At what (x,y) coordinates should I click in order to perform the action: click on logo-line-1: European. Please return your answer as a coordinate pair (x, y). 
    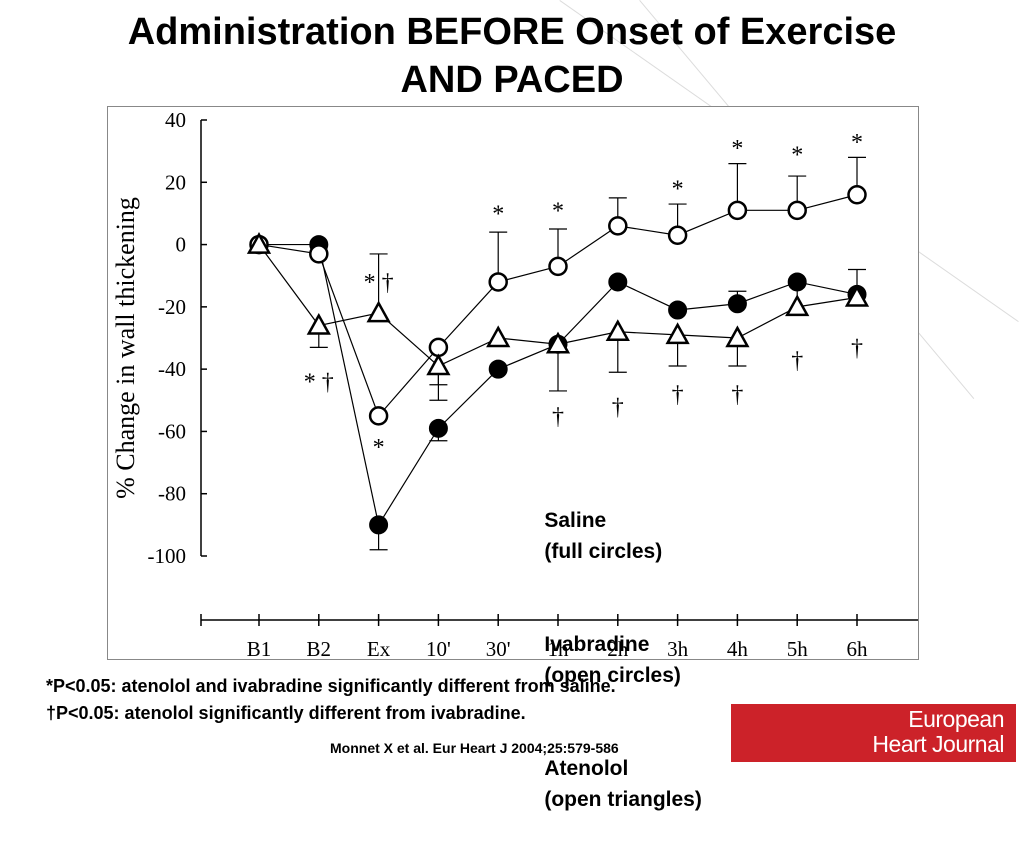
    Looking at the image, I should click on (956, 719).